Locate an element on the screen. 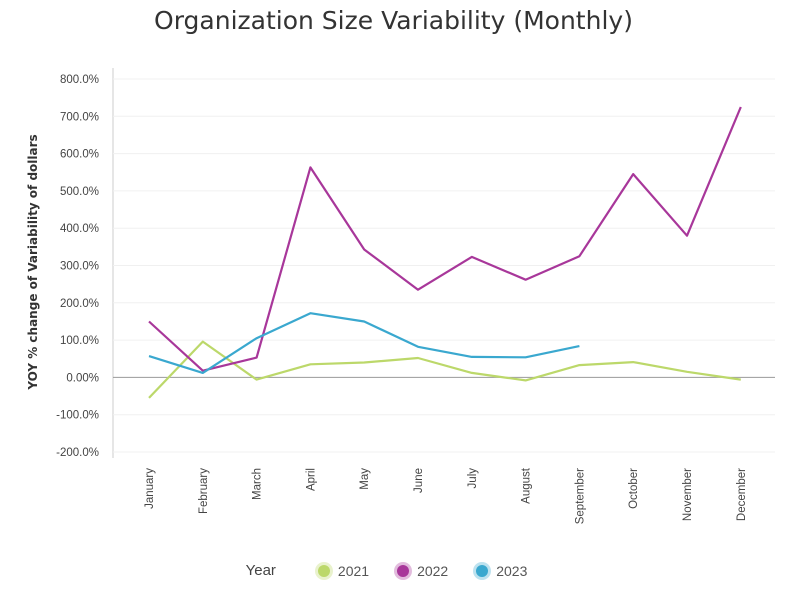 The height and width of the screenshot is (597, 787). x-tick-label: January is located at coordinates (150, 488).